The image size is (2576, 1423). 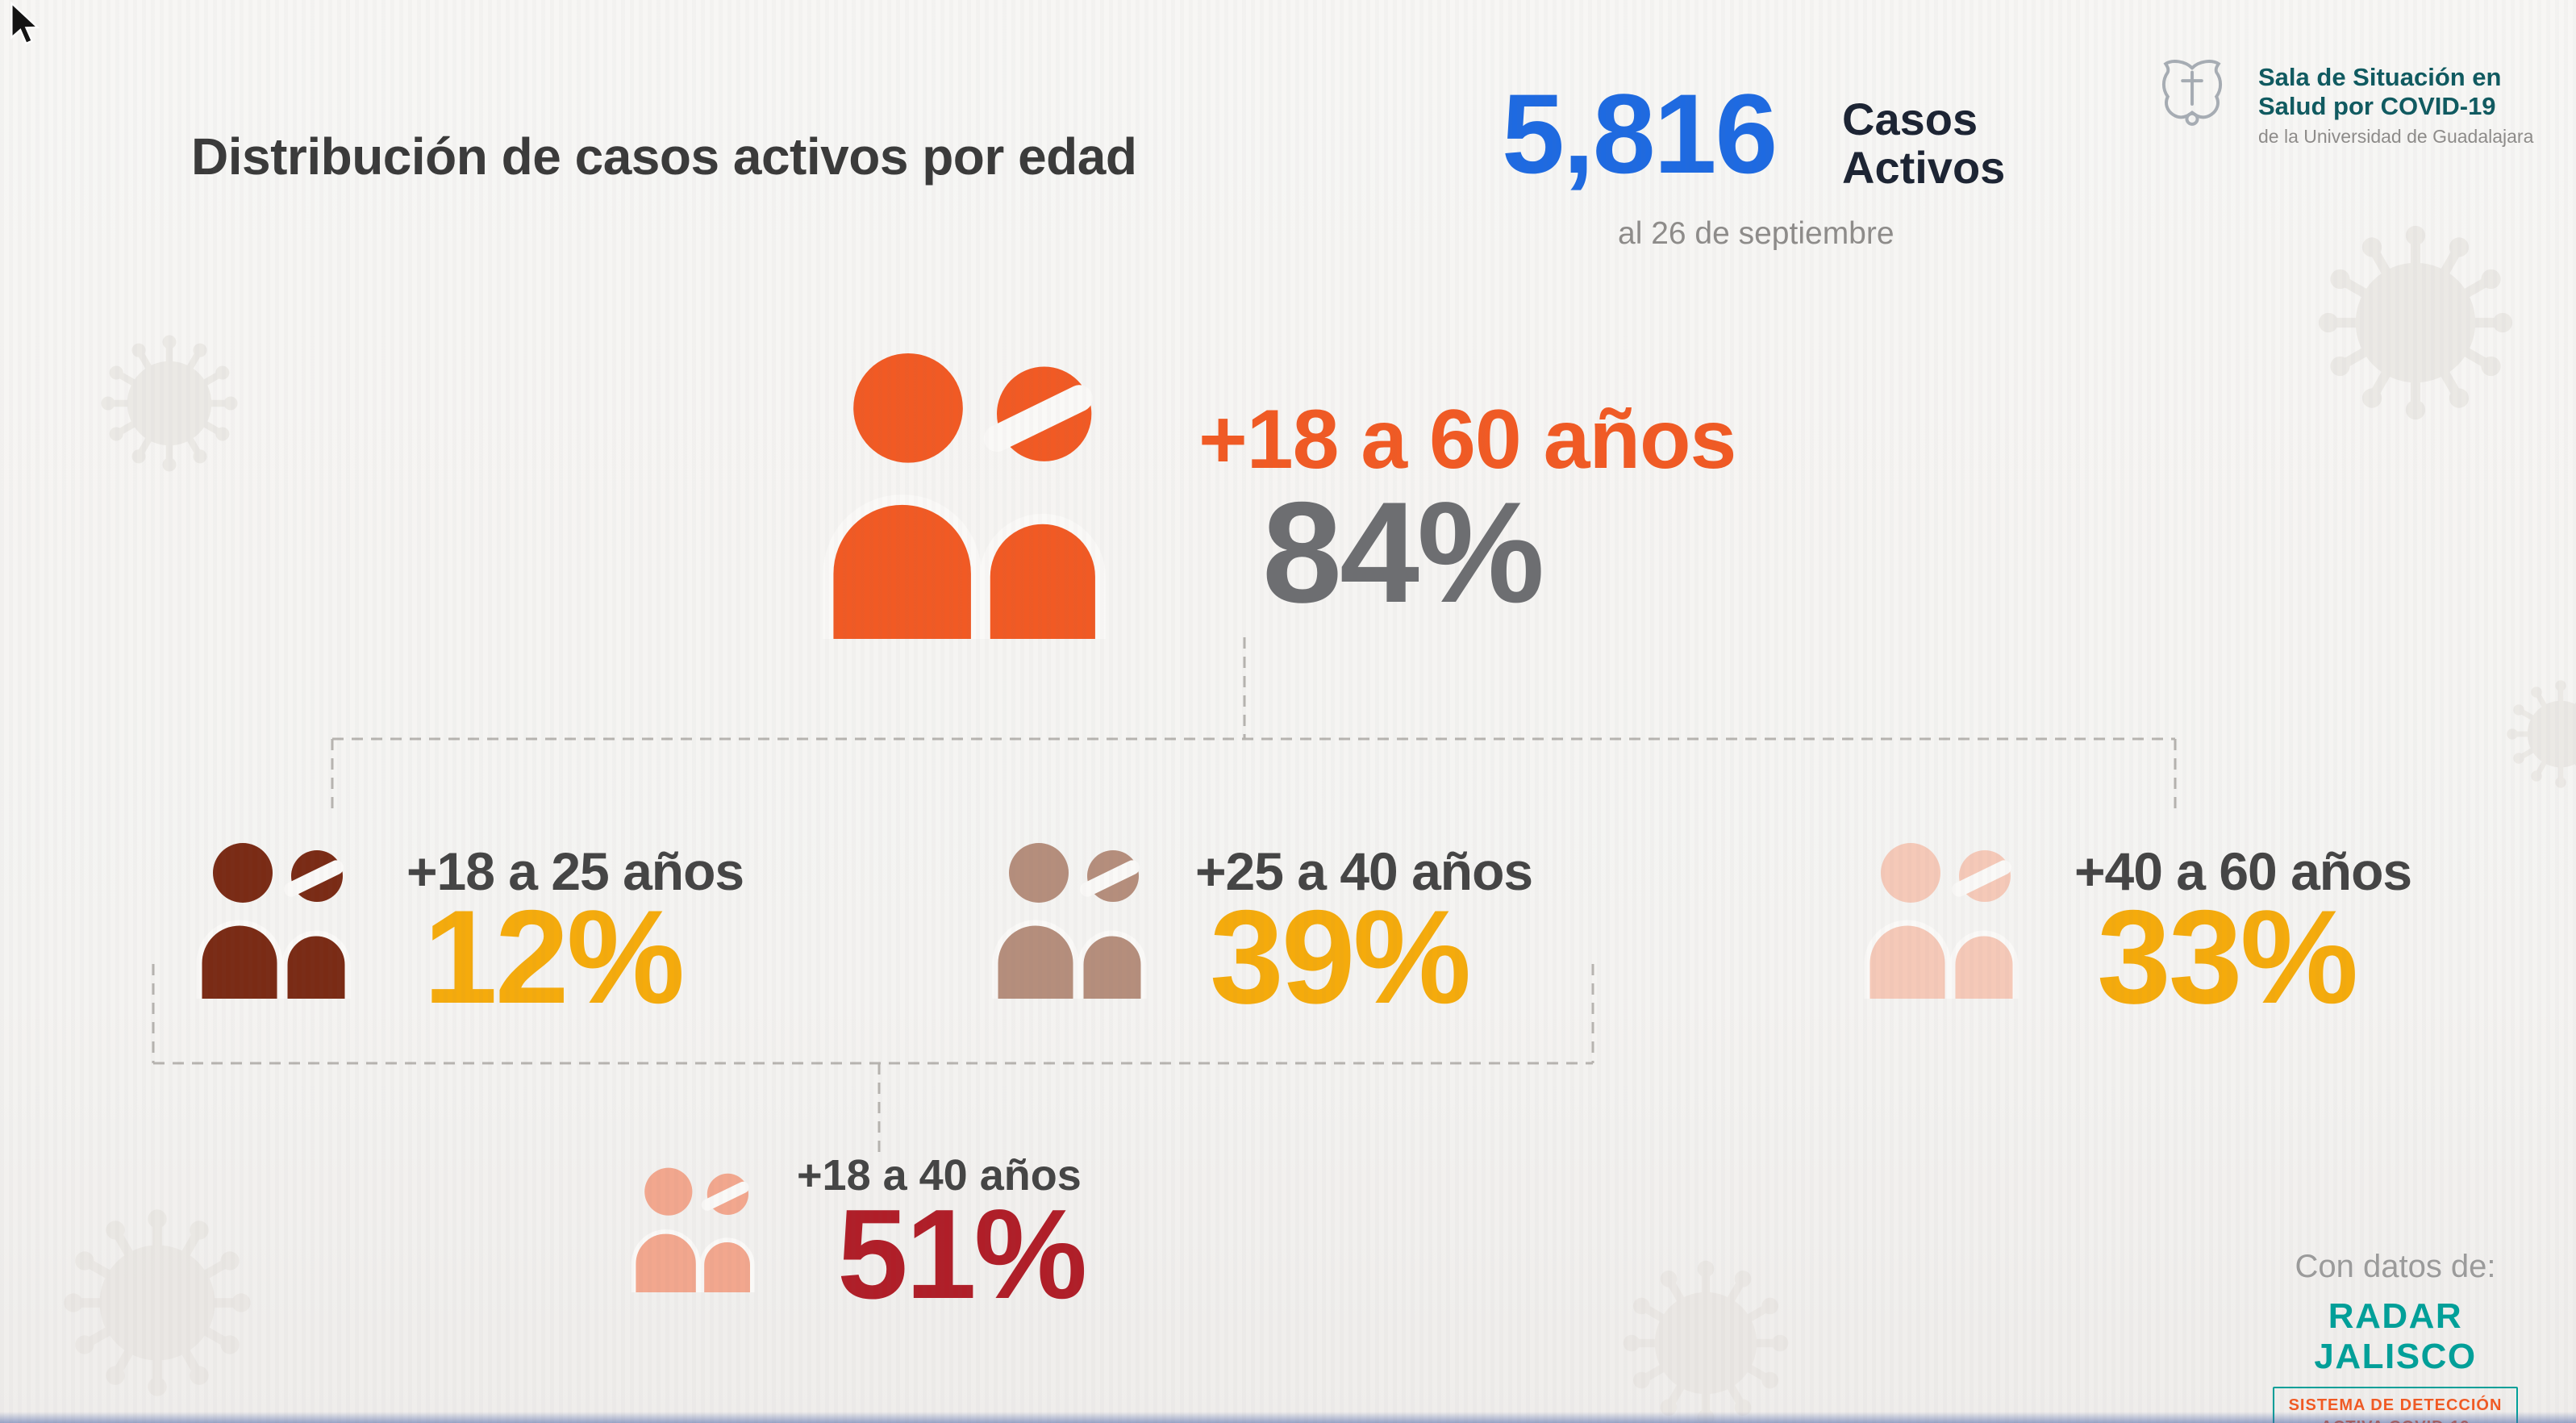 What do you see at coordinates (2227, 957) in the screenshot?
I see `percent-40-60: 33%` at bounding box center [2227, 957].